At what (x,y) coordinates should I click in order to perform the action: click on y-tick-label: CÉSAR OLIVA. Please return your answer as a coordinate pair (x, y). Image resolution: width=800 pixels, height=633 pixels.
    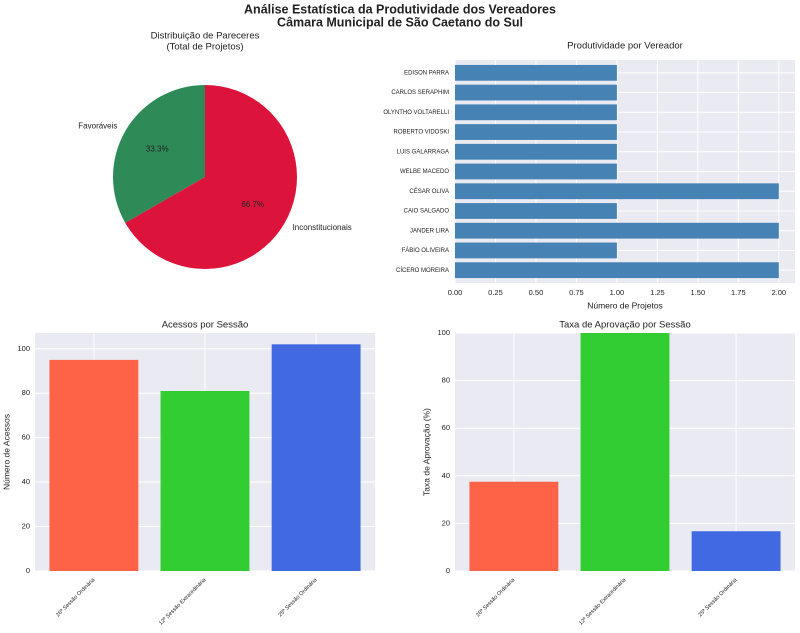
    Looking at the image, I should click on (429, 191).